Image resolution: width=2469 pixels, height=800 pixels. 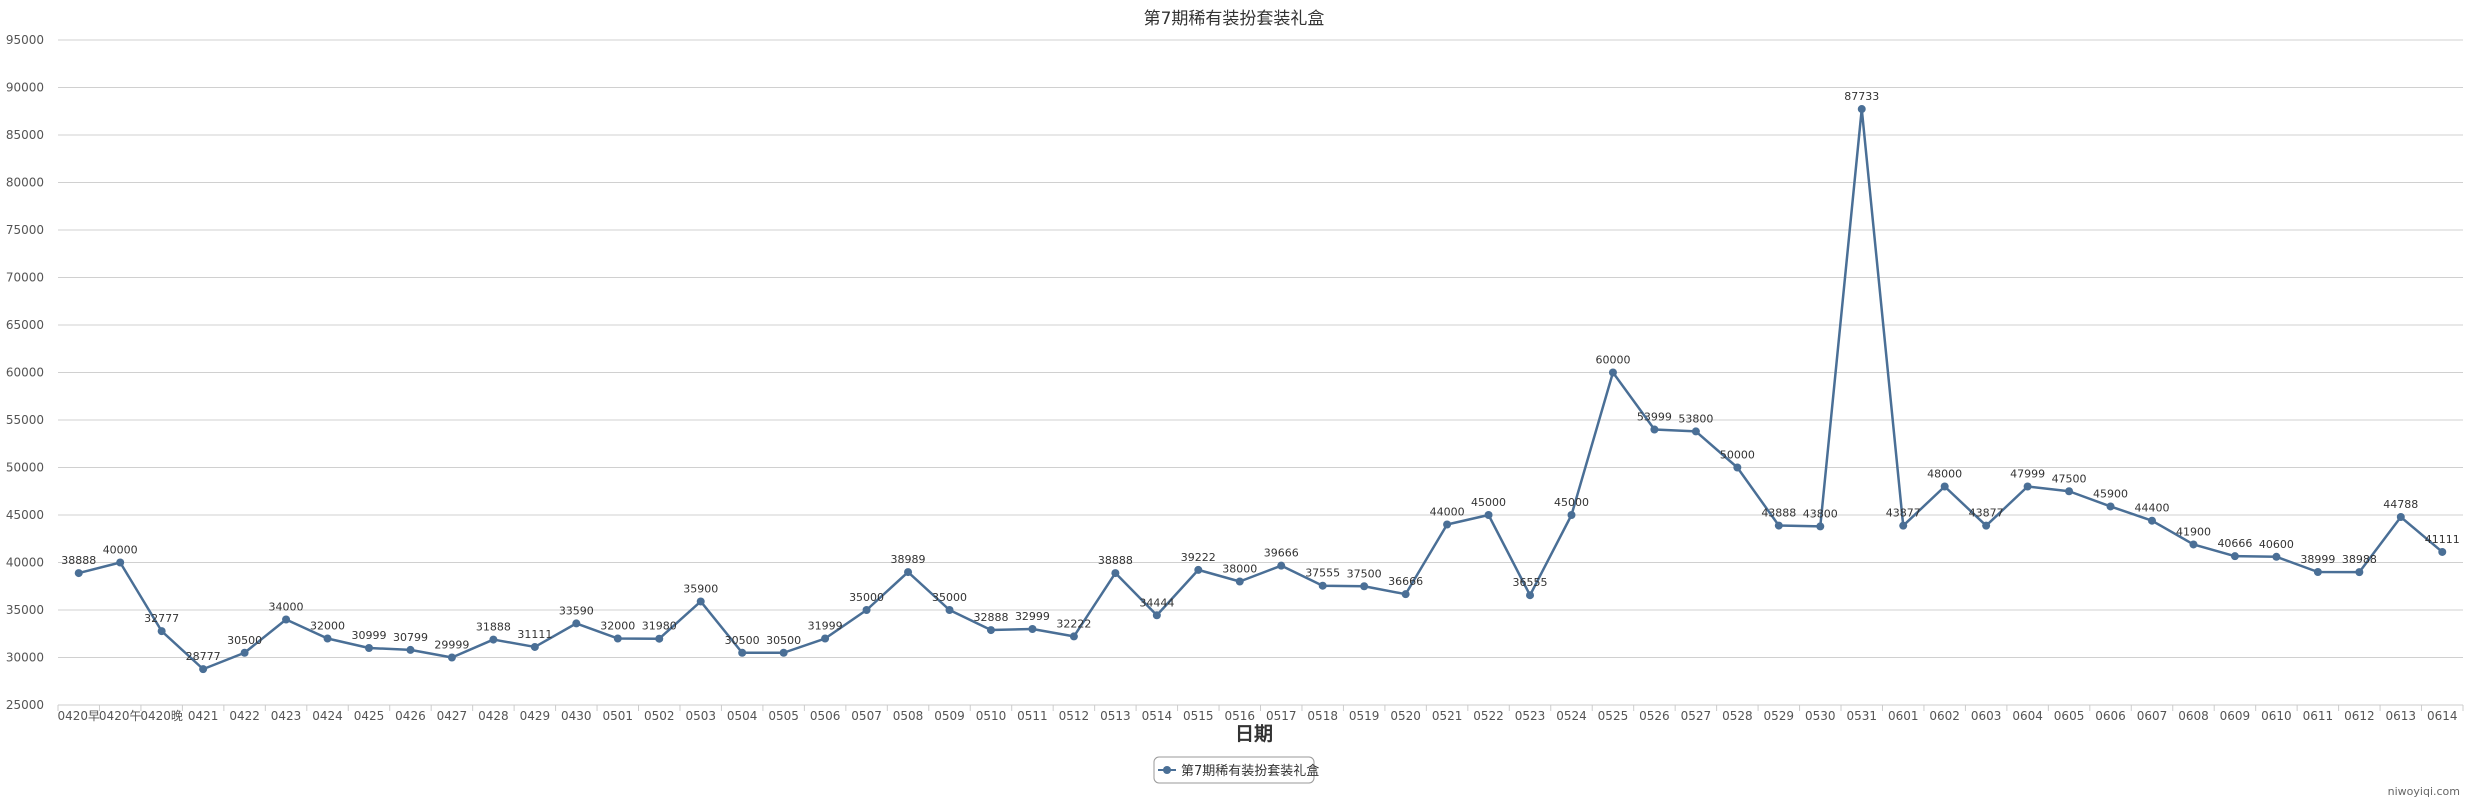 I want to click on legend-marker, so click(x=1167, y=770).